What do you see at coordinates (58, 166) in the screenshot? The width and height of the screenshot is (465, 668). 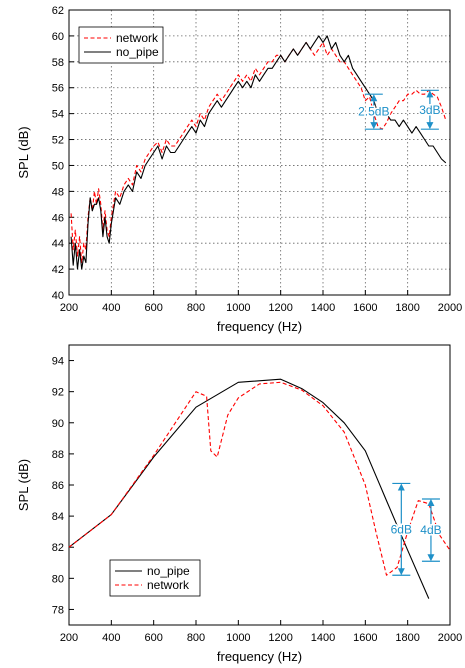 I see `y-tick-label: 50` at bounding box center [58, 166].